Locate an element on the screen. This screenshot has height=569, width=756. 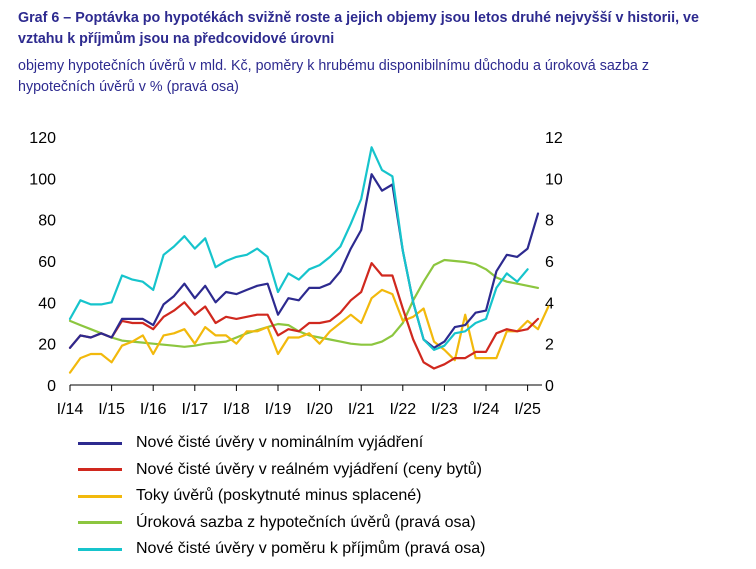
x-tick-label: I/22 is located at coordinates (402, 409).